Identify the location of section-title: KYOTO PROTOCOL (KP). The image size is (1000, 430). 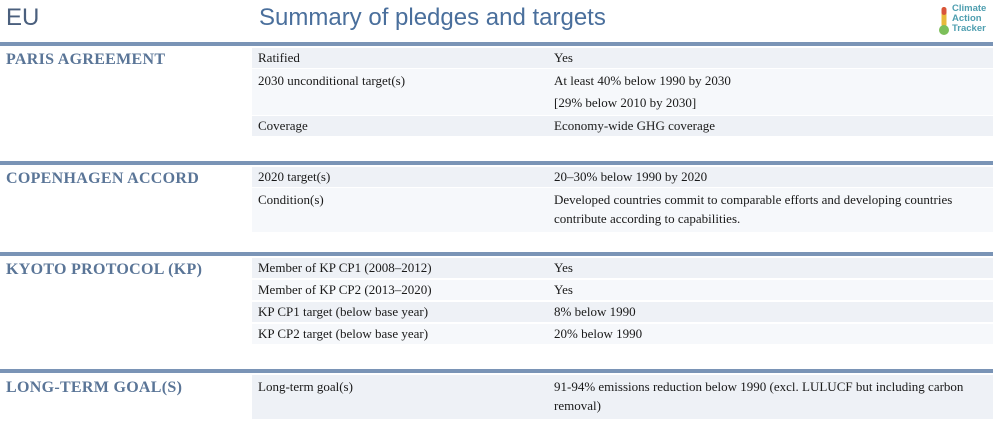
(104, 269).